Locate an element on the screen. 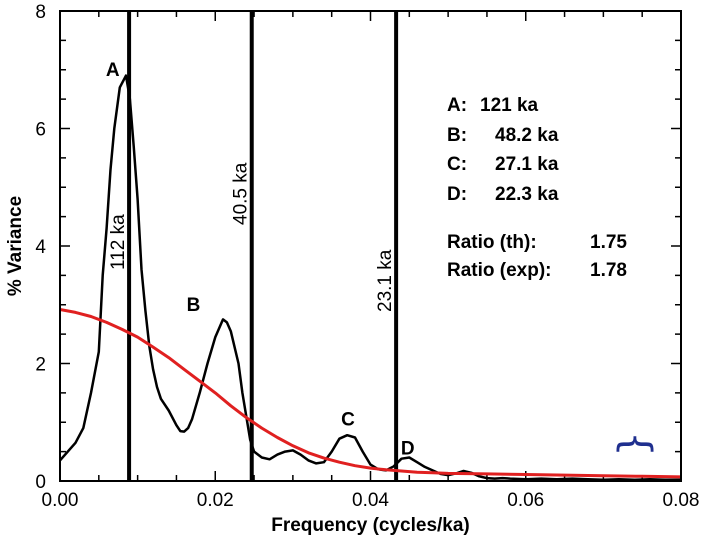  y-tick-label: 2 is located at coordinates (40, 365).